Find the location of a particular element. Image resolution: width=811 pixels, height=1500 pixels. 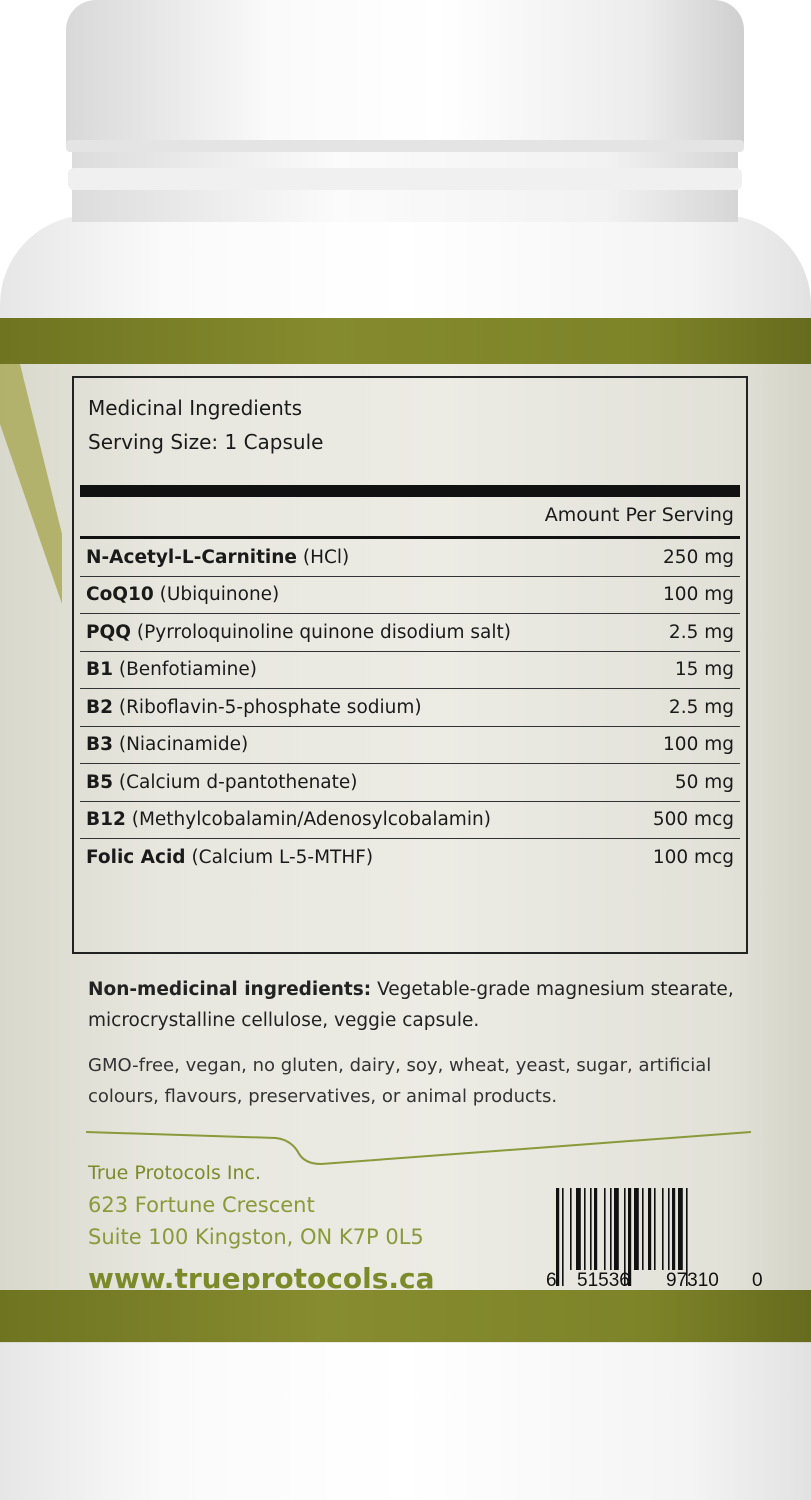

ingredient-amount: 15 mg is located at coordinates (704, 670).